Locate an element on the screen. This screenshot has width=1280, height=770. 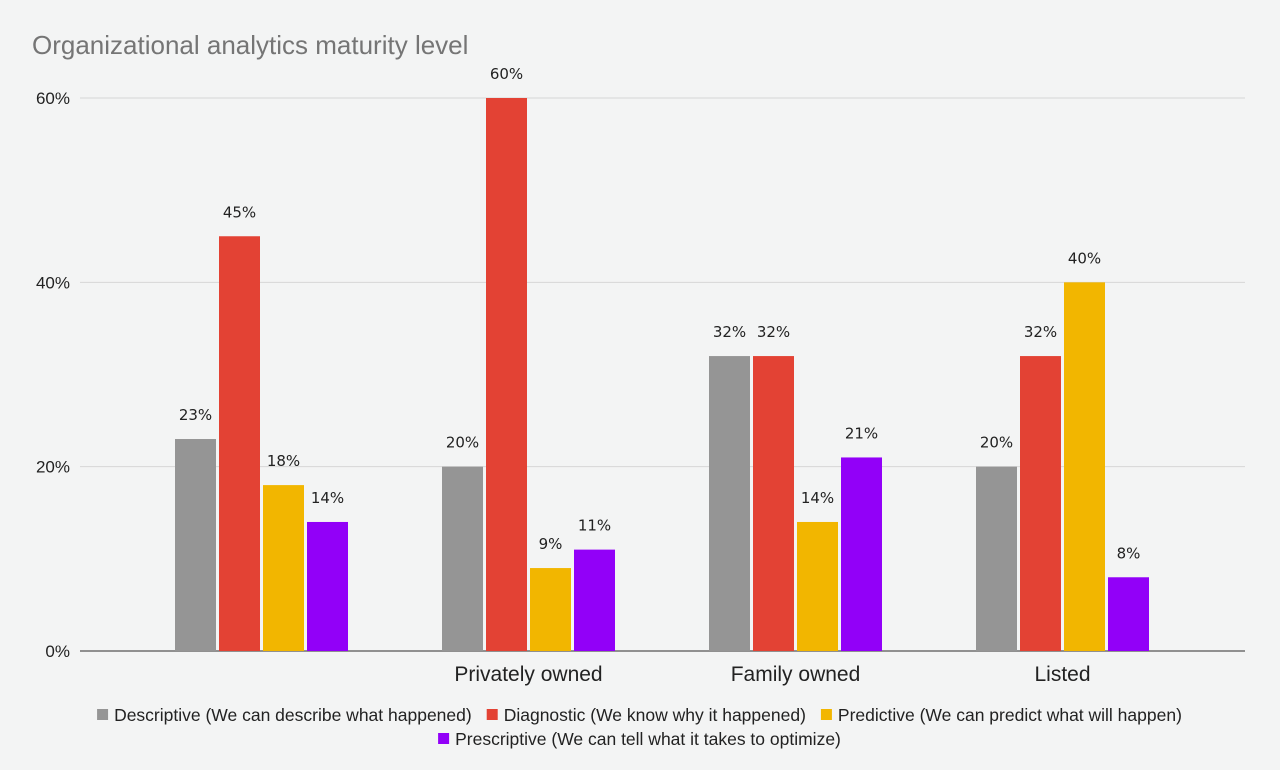
x-category-label: Privately owned is located at coordinates (528, 674).